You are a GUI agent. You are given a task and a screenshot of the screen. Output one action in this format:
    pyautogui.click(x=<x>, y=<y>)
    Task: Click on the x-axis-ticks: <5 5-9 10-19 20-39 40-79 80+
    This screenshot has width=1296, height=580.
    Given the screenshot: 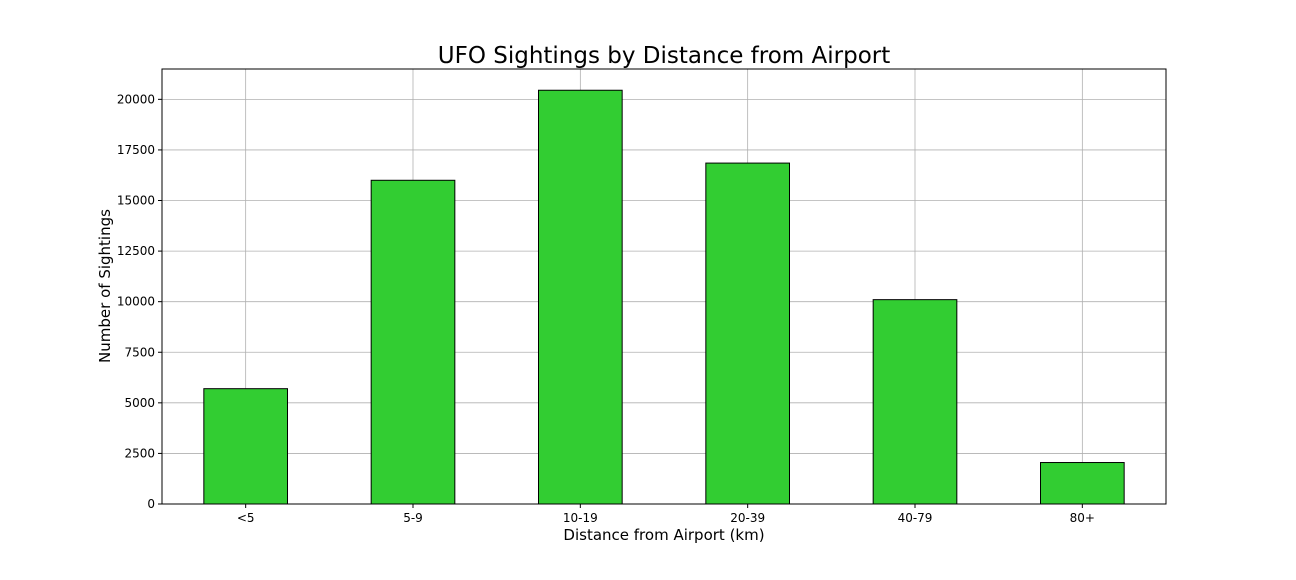 What is the action you would take?
    pyautogui.click(x=666, y=514)
    